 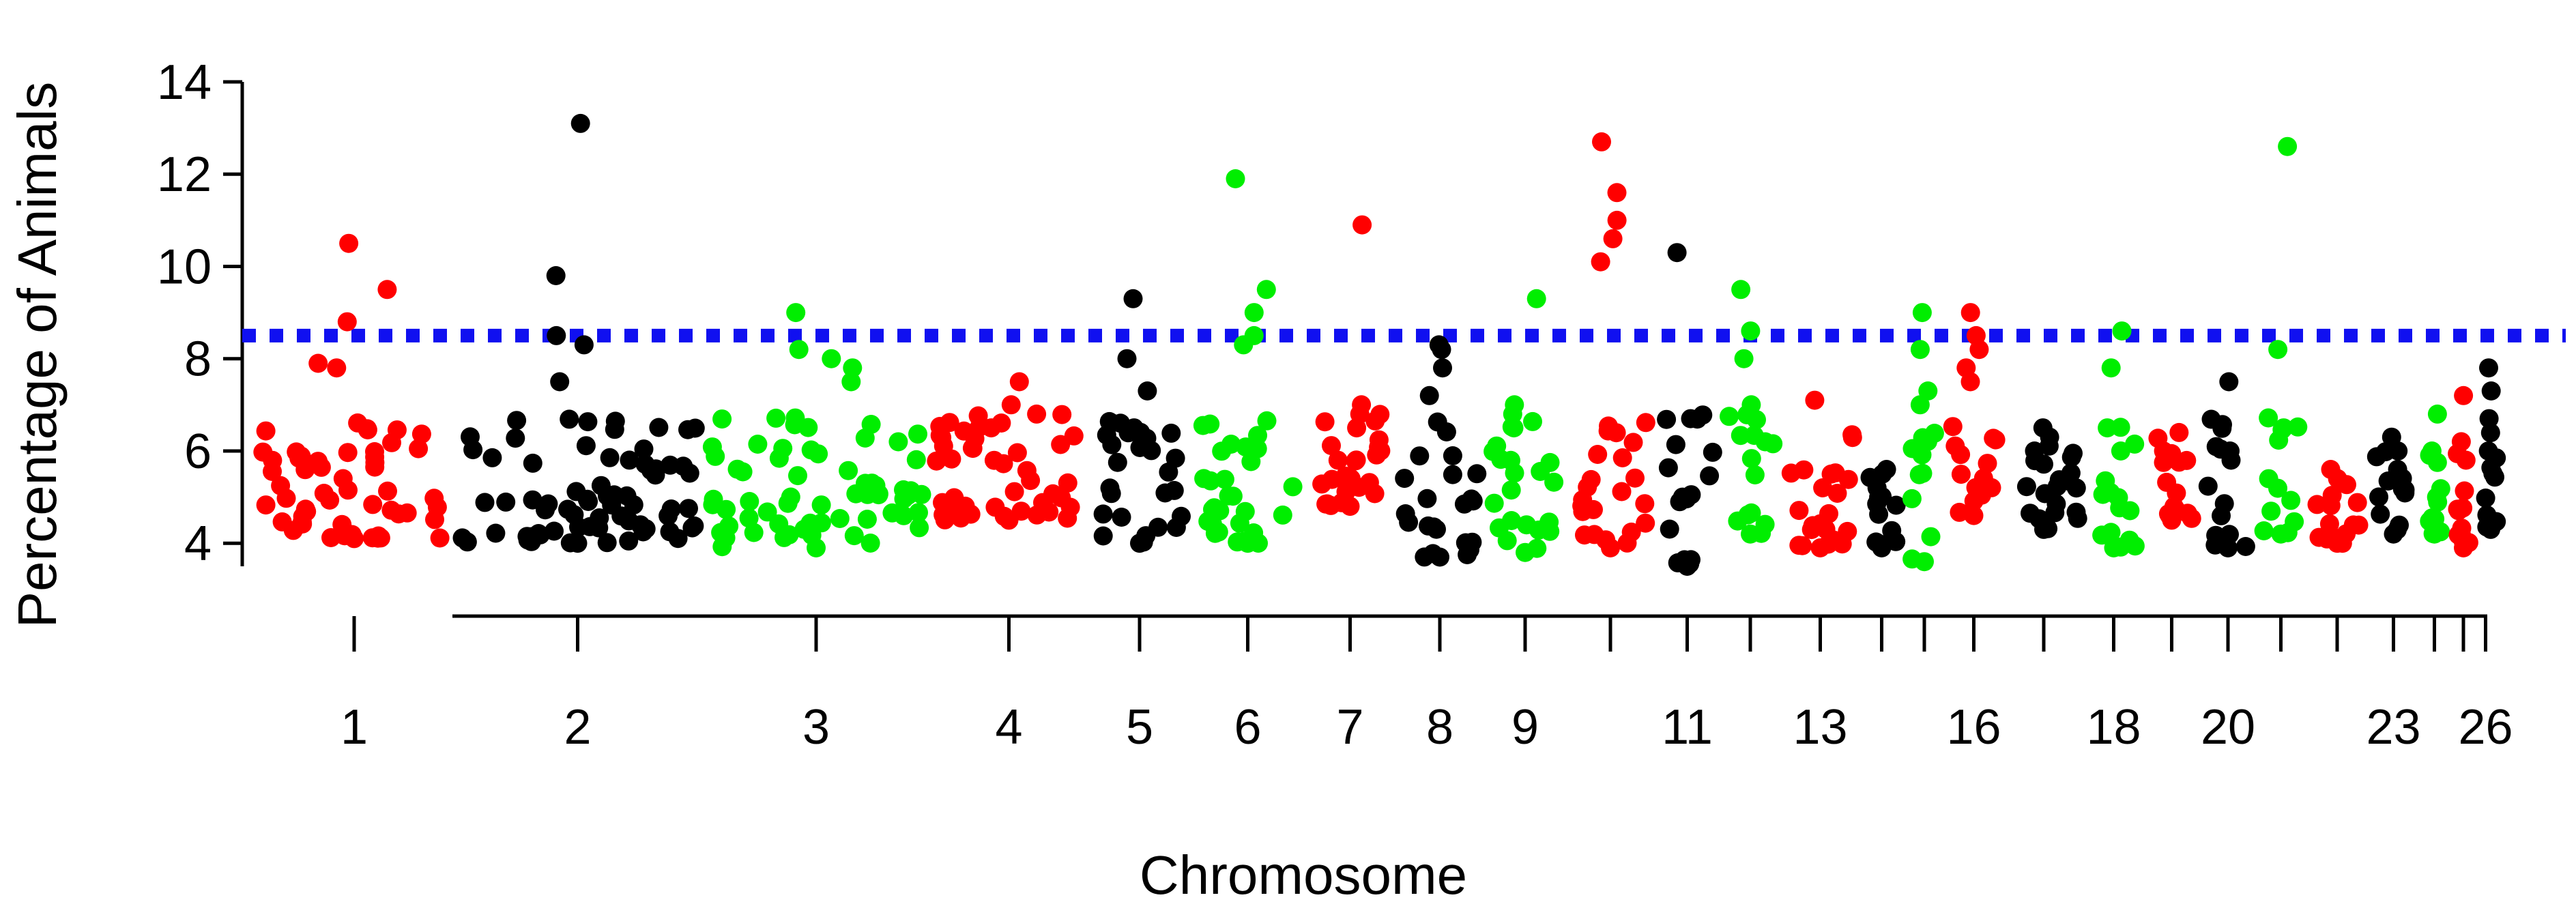 I want to click on x-tick-label: 7, so click(x=1349, y=727).